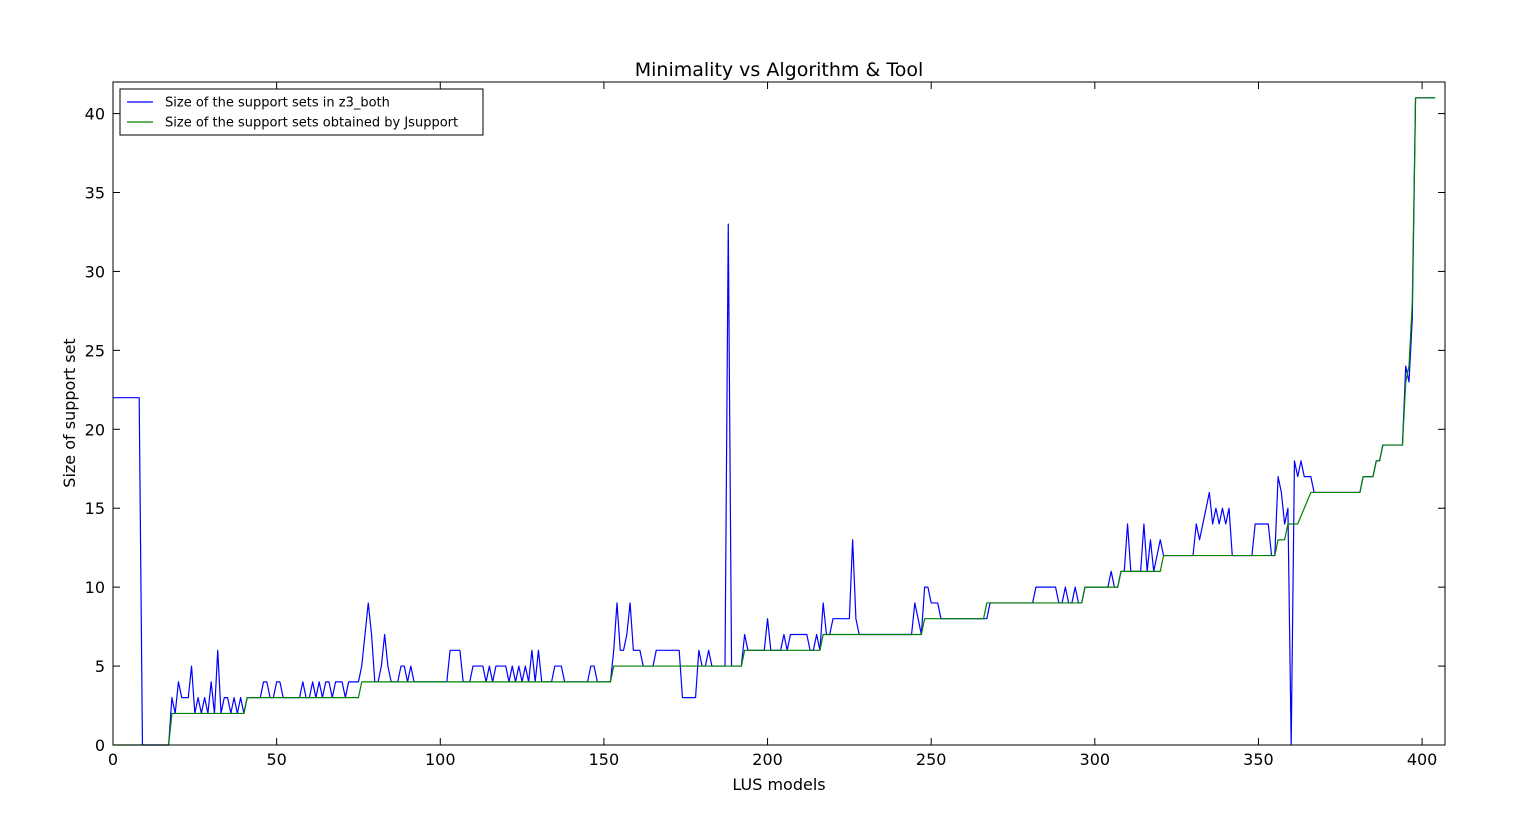  I want to click on x-tick-label: 0, so click(113, 759).